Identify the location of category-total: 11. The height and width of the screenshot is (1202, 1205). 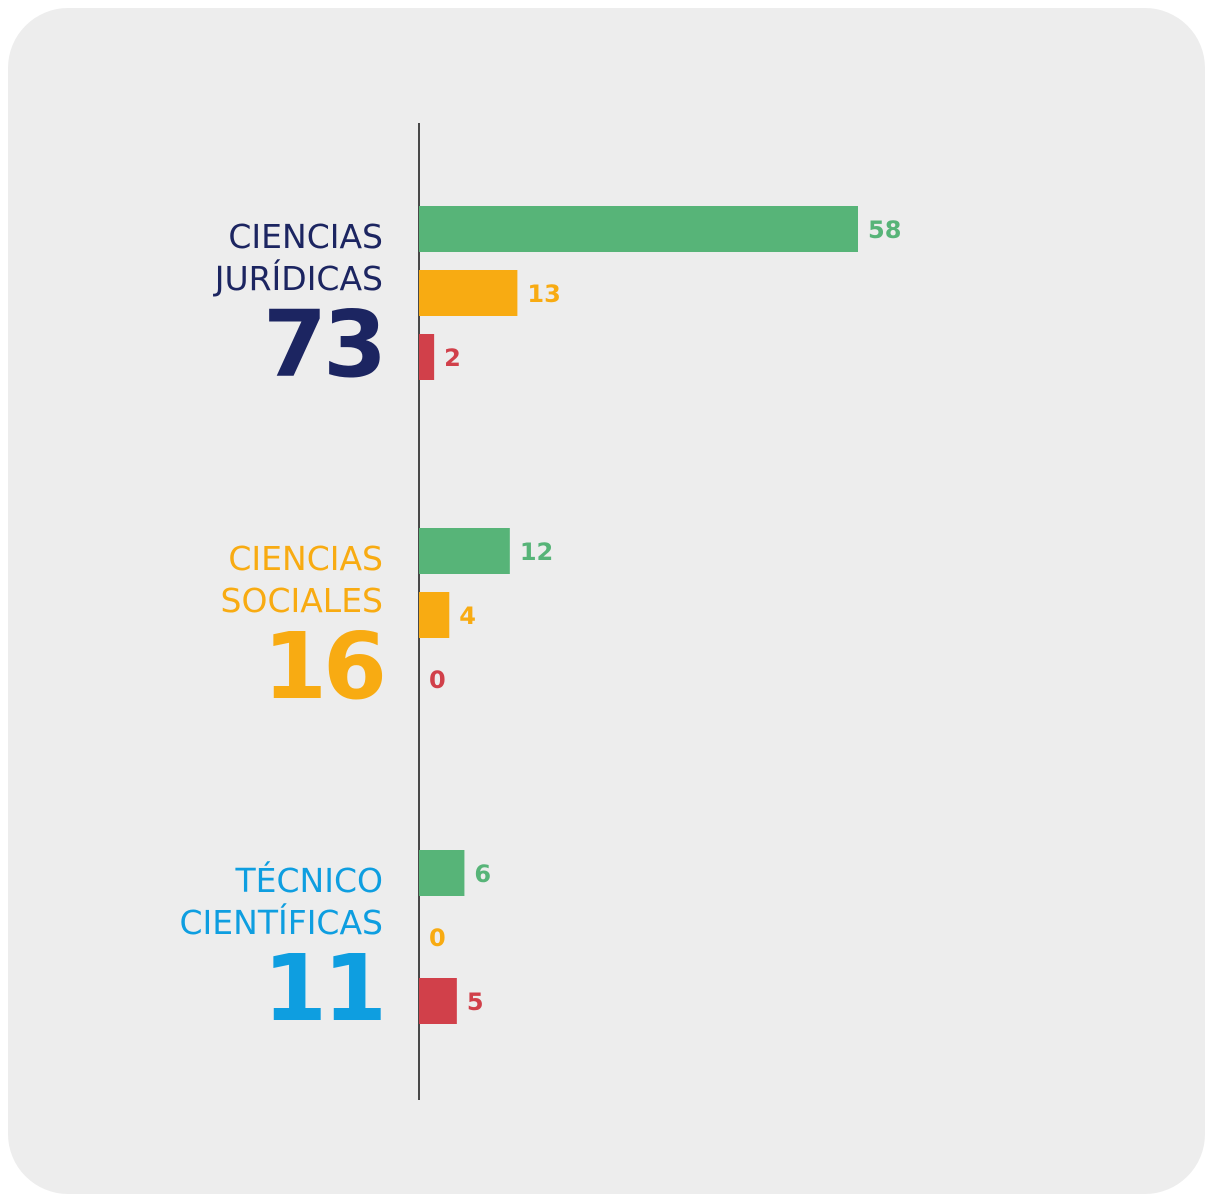
(323, 988).